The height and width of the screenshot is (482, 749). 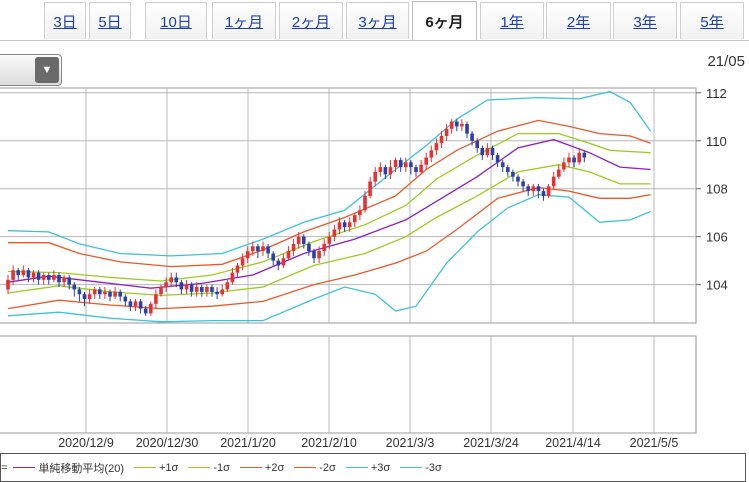 I want to click on chevron-down-icon: ▼, so click(x=47, y=70).